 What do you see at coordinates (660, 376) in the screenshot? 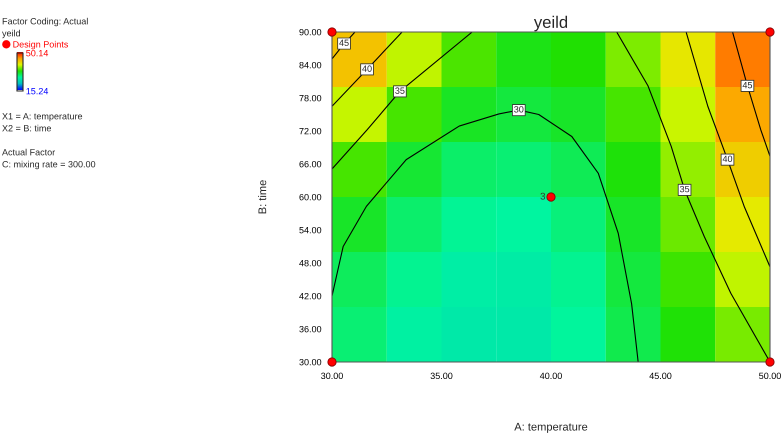
I see `x-tick-label: 45.00` at bounding box center [660, 376].